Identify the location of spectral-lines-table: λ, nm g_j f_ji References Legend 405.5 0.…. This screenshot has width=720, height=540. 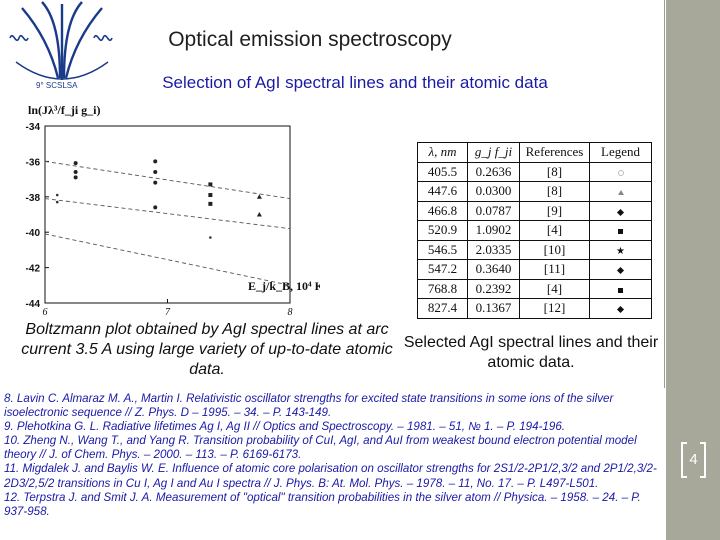
(534, 230).